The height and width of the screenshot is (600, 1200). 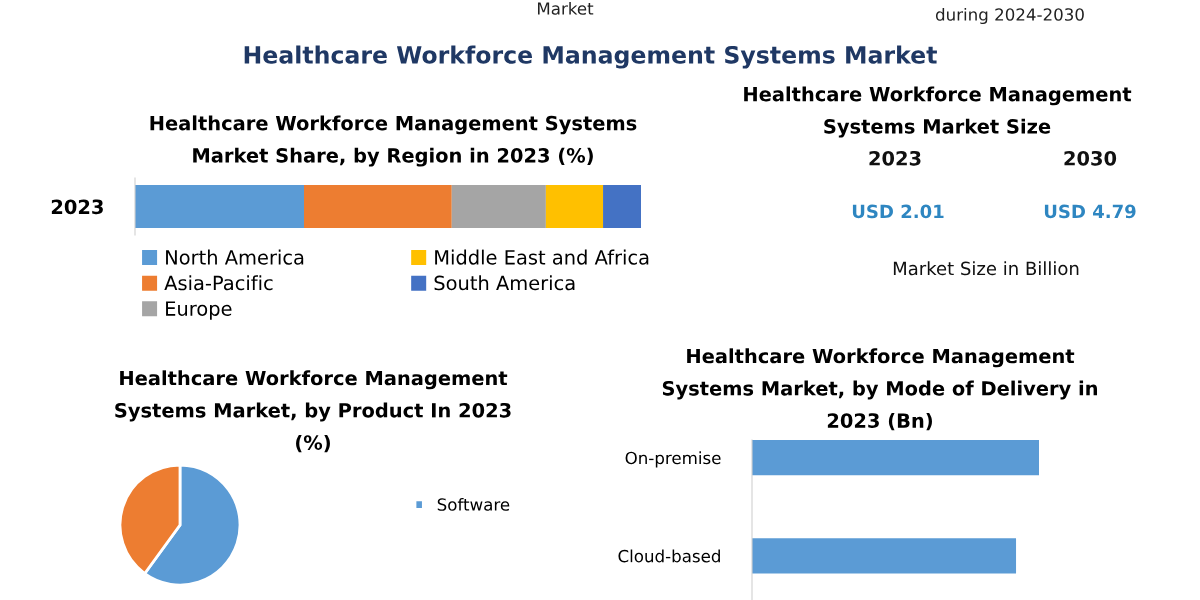 I want to click on chart-title: Healthcare Workforce Management Systems Market, by Product In 2023 (%), so click(x=313, y=411).